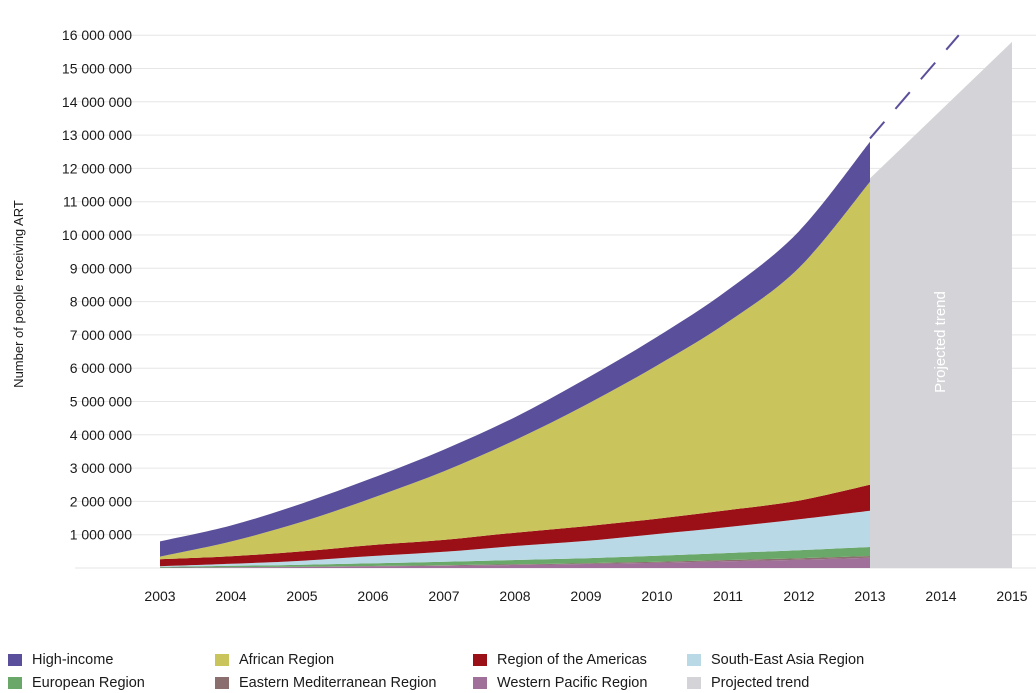 The height and width of the screenshot is (693, 1036). Describe the element at coordinates (515, 538) in the screenshot. I see `area-south-east-asia-region` at that location.